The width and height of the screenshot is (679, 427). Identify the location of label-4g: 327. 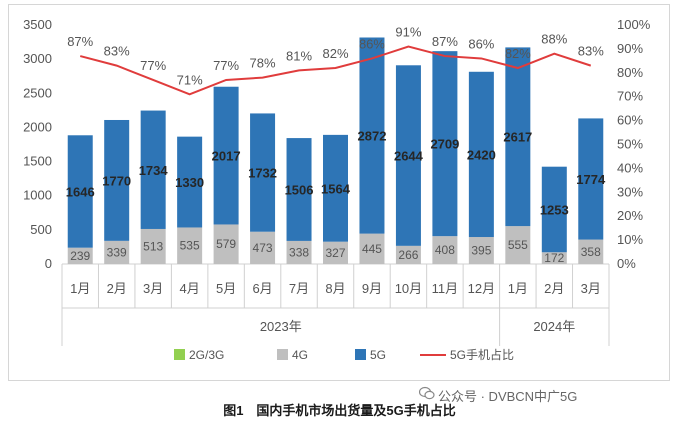
(335, 253).